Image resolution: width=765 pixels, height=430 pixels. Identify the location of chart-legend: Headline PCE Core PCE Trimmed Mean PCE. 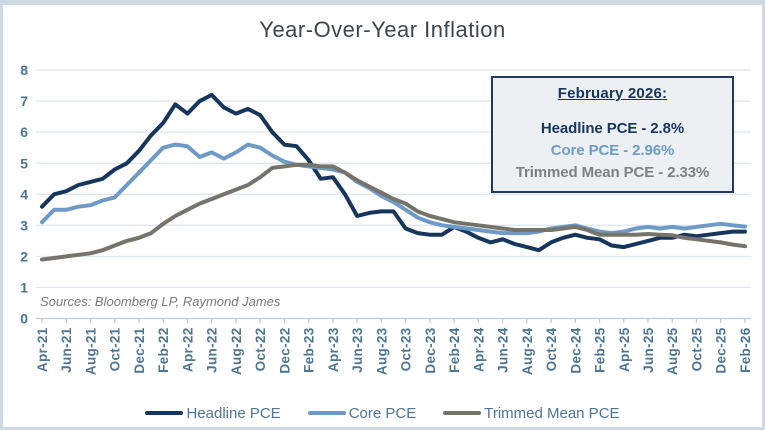
(382, 413).